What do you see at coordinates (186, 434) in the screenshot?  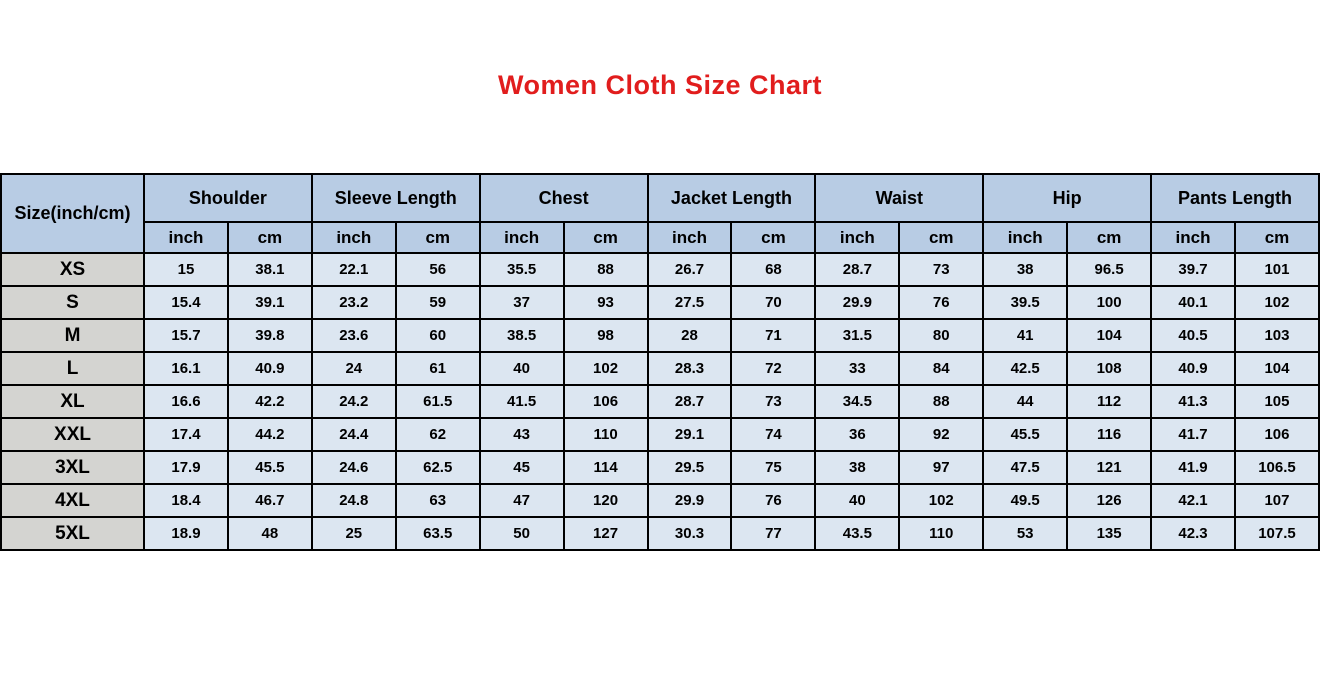 I see `data-cell-xxl-shoulder-inch: 17.4` at bounding box center [186, 434].